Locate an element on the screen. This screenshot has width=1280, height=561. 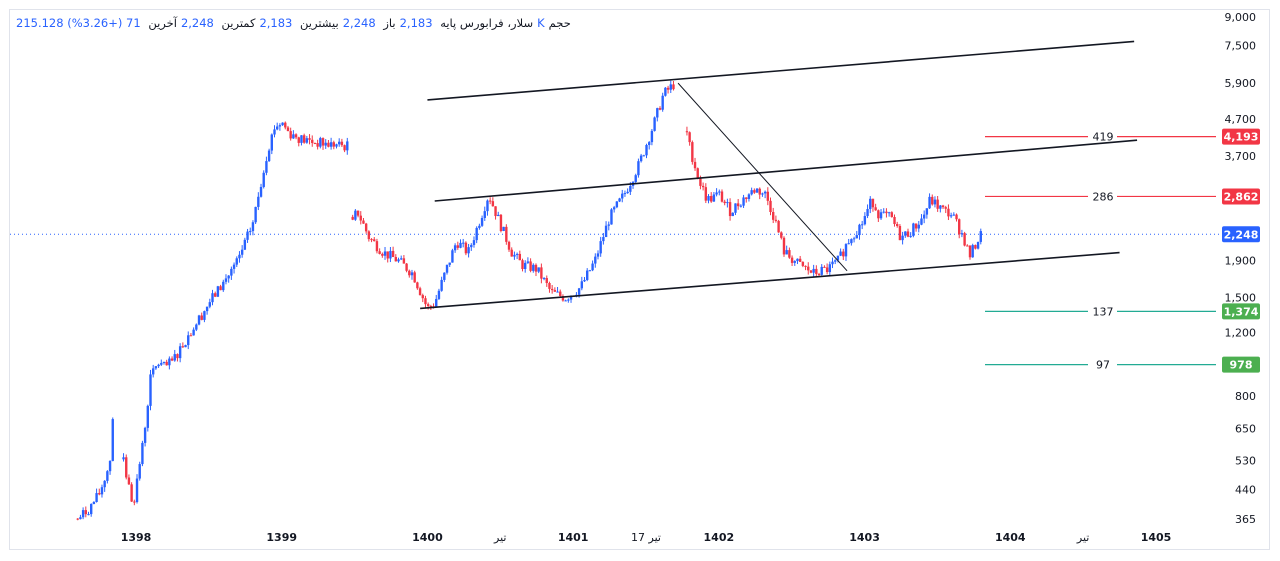
low-label: کمترین is located at coordinates (238, 23).